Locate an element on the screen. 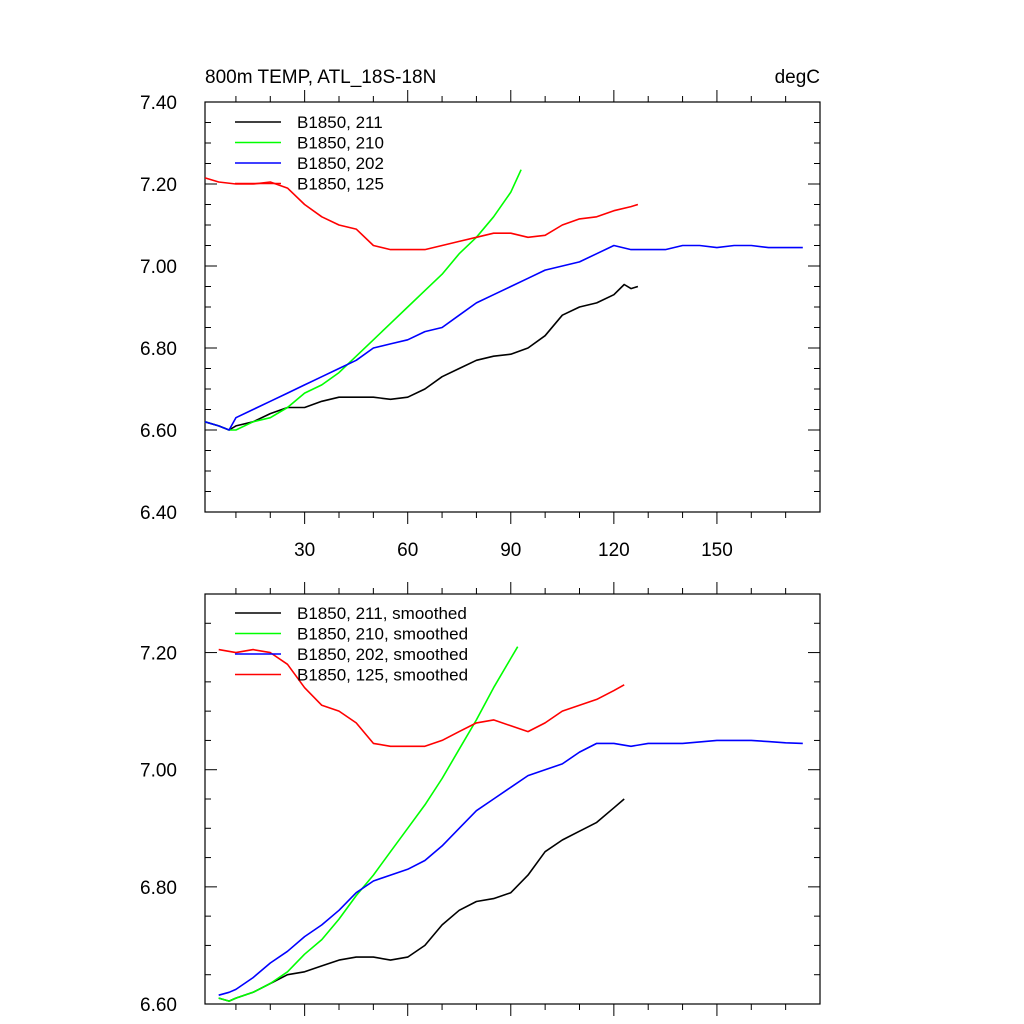  y-tick-label: 7.40 is located at coordinates (158, 103).